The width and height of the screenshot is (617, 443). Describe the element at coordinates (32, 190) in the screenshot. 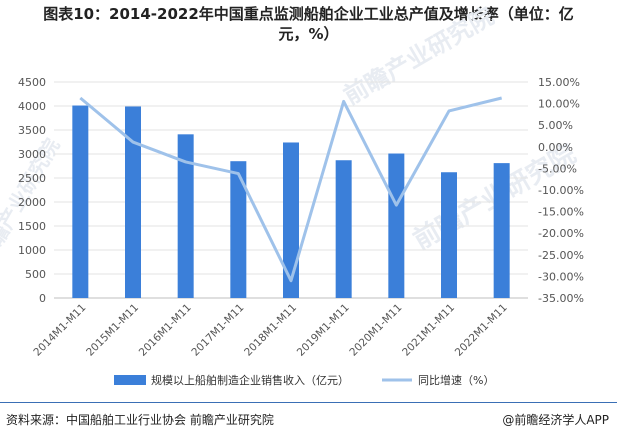

I see `left-axis-ticks: 0 500 1000 1500 2000 2500 3000 3500 4000 4500` at that location.